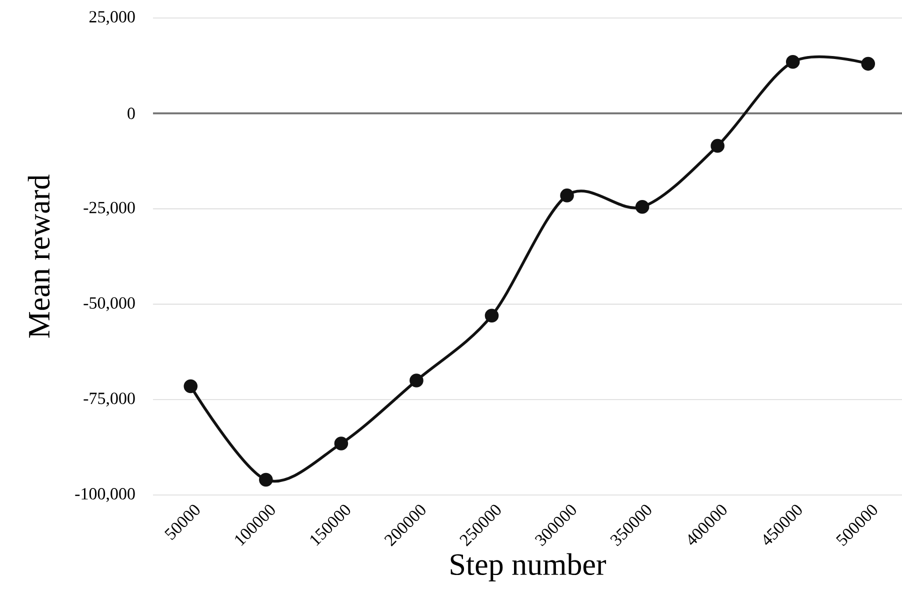 The height and width of the screenshot is (603, 902). I want to click on y-tick-label: -50,000, so click(109, 304).